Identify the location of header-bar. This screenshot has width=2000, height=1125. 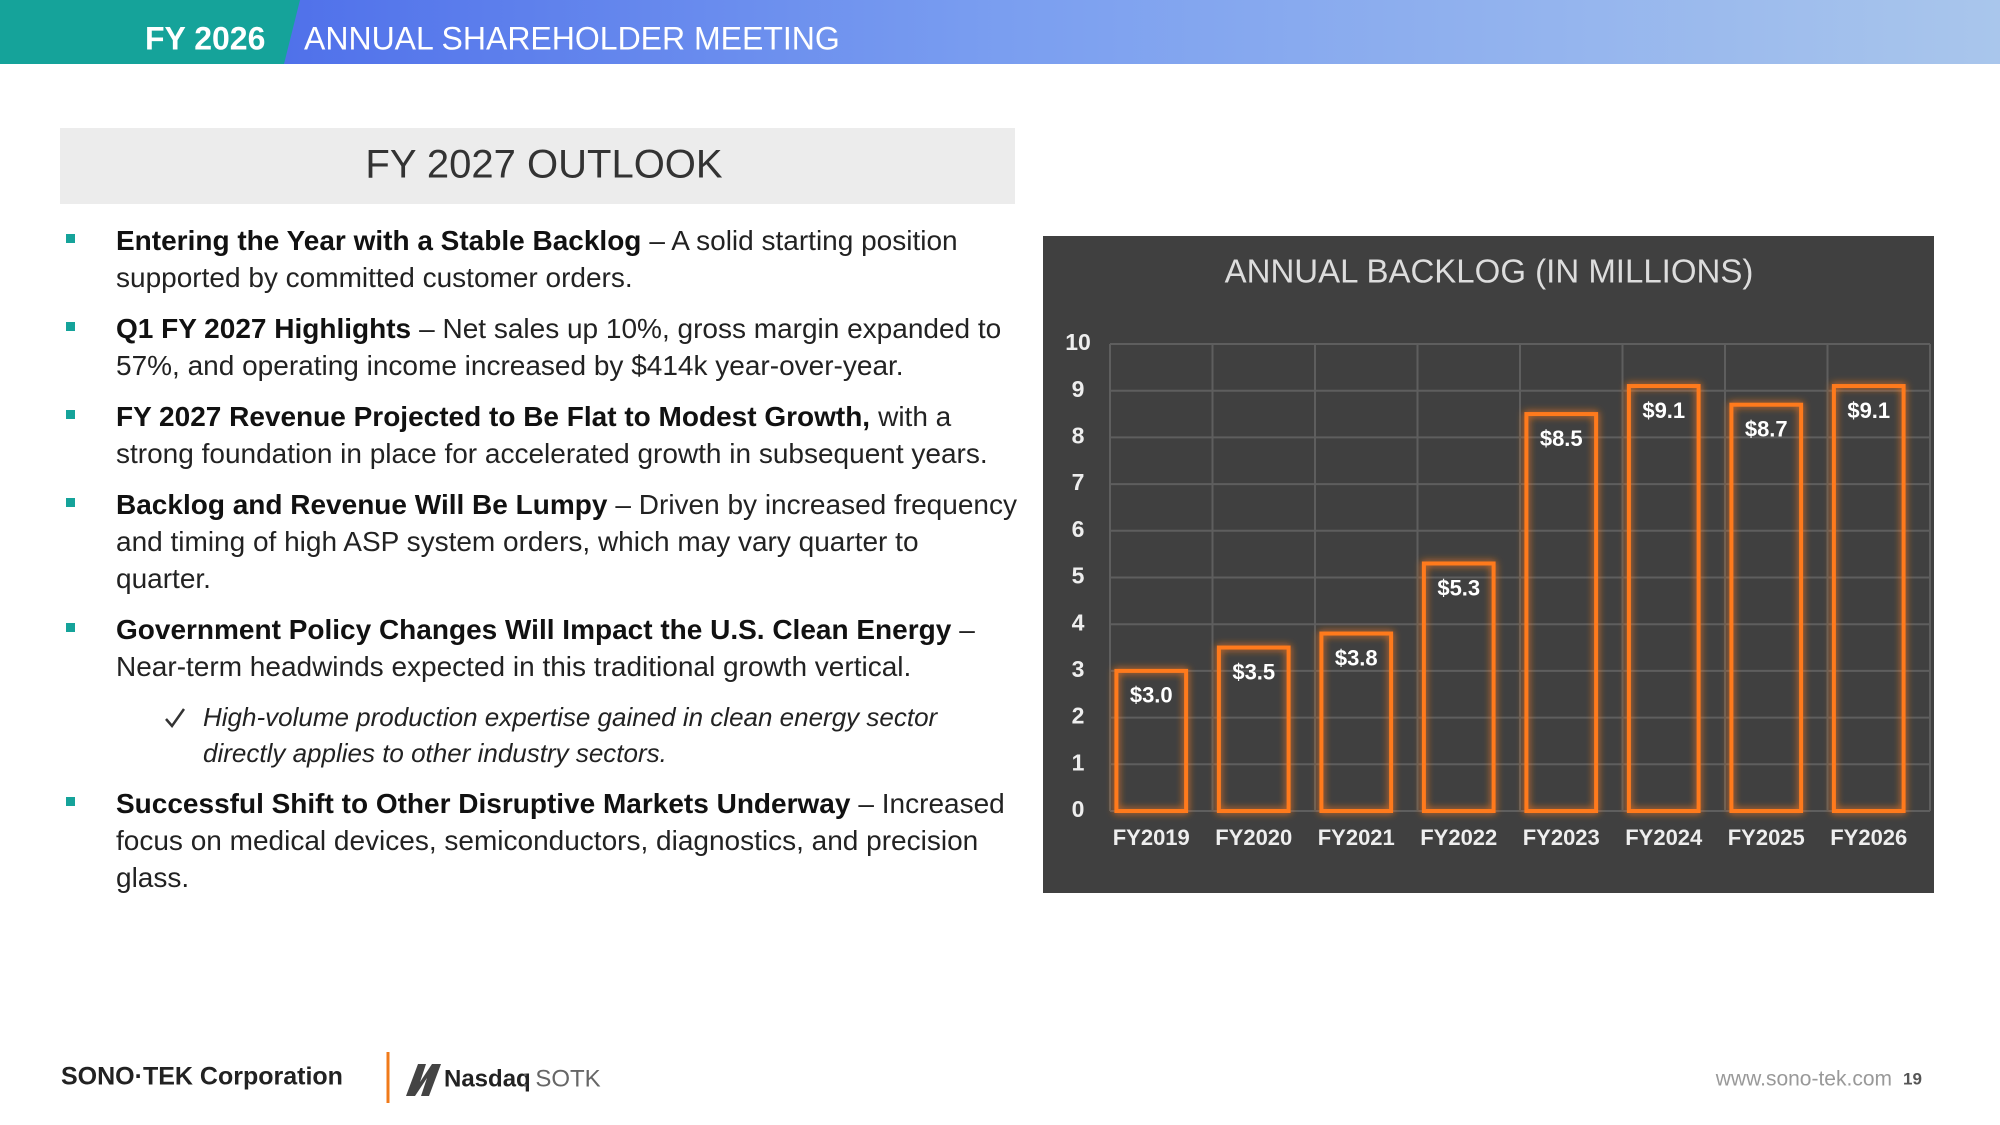
(1000, 32).